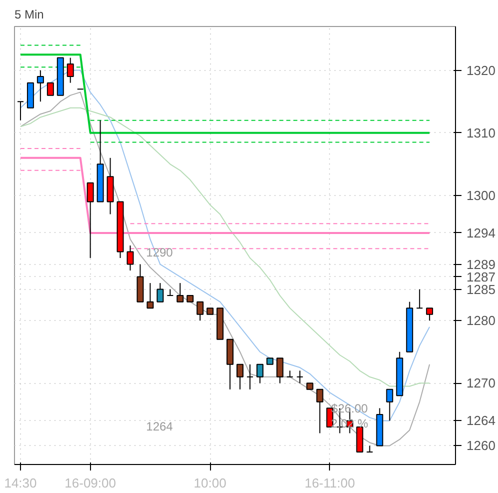 This screenshot has height=493, width=498. I want to click on x-tick-label: 16-09:00, so click(90, 483).